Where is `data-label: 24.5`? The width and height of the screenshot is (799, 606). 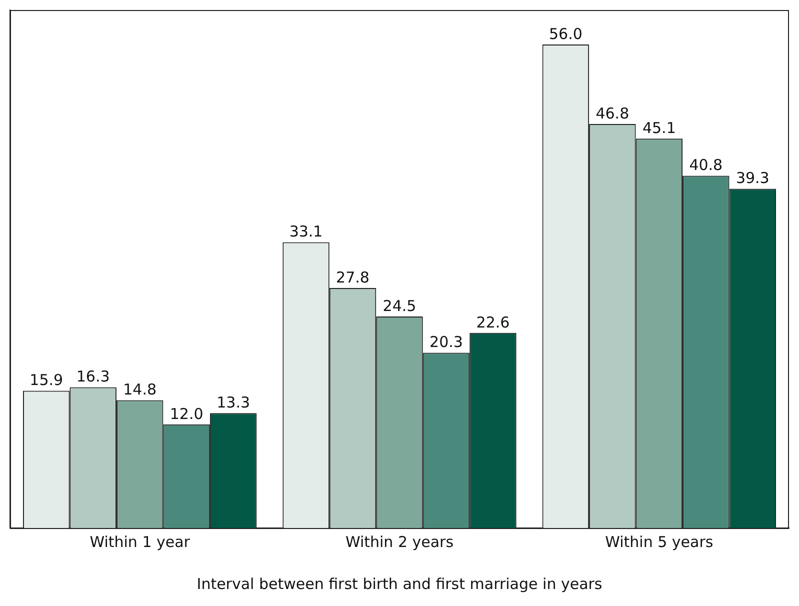 data-label: 24.5 is located at coordinates (399, 305).